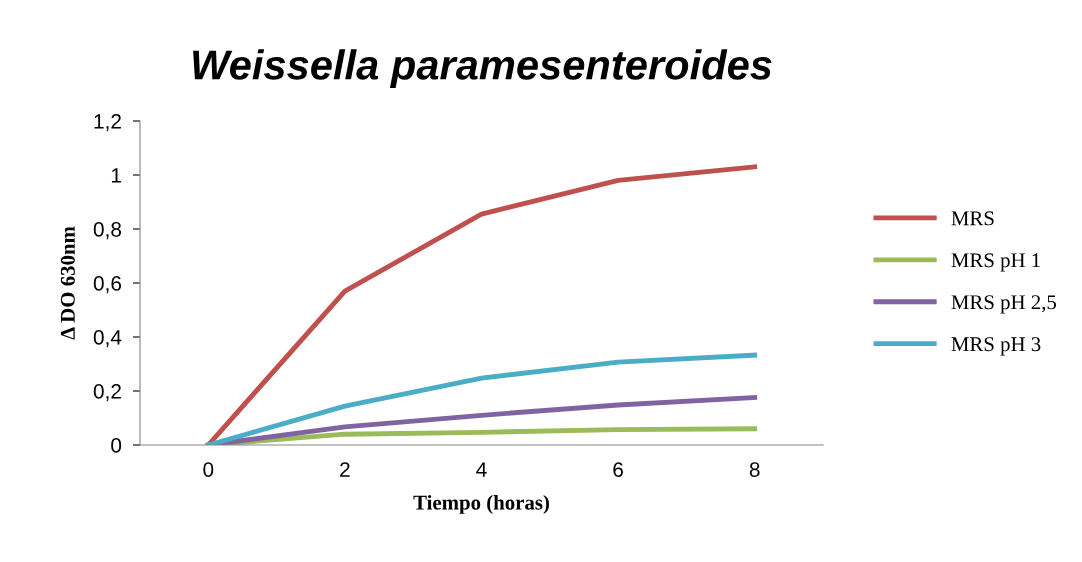 This screenshot has height=562, width=1082. What do you see at coordinates (618, 469) in the screenshot?
I see `x-tick-label: 6` at bounding box center [618, 469].